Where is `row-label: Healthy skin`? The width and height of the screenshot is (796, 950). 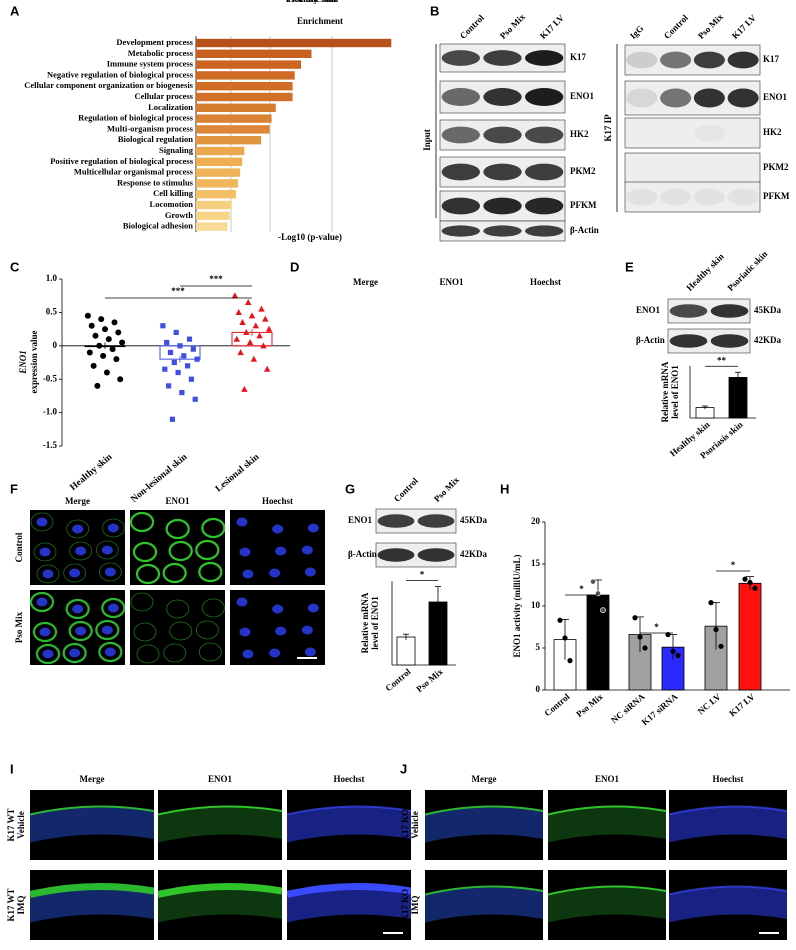
row-label: Healthy skin is located at coordinates (312, 2).